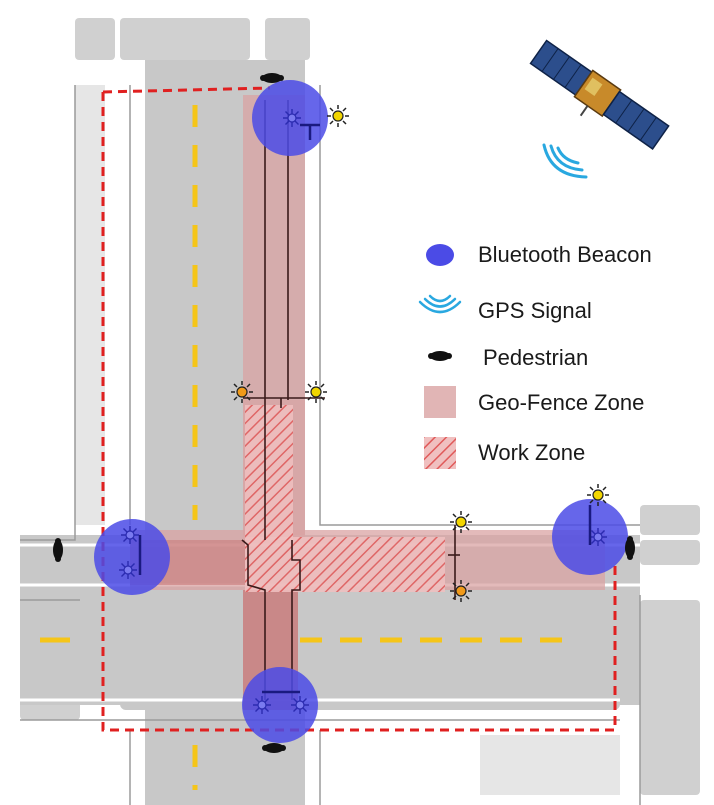 This screenshot has width=714, height=805. Describe the element at coordinates (565, 254) in the screenshot. I see `legend-label-beacon: Bluetooth Beacon` at that location.